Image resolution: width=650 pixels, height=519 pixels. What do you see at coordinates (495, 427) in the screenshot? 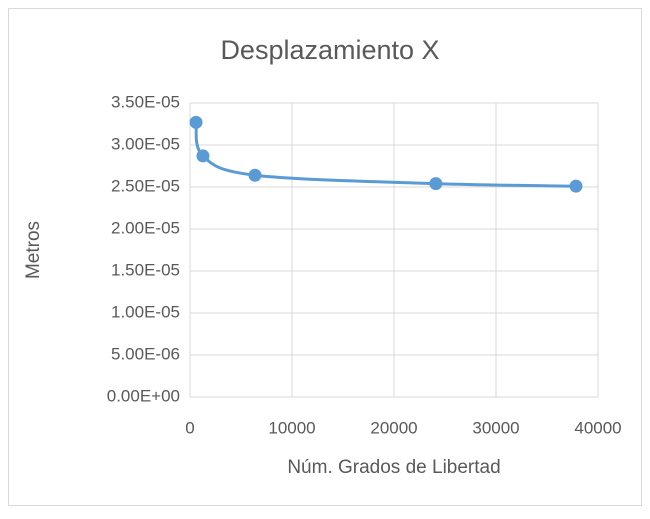
I see `x-tick-label: 30000` at bounding box center [495, 427].